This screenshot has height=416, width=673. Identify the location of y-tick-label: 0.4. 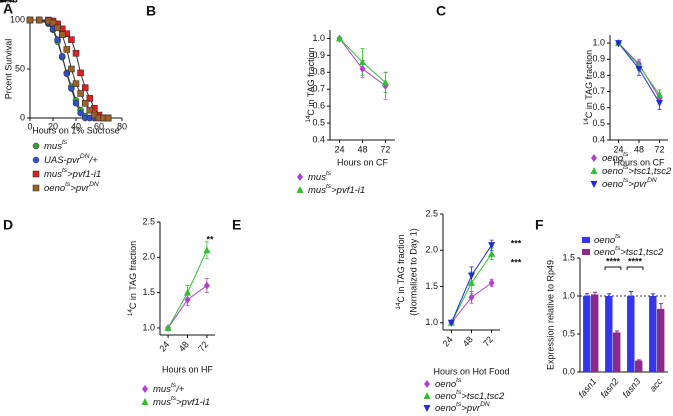
(598, 139).